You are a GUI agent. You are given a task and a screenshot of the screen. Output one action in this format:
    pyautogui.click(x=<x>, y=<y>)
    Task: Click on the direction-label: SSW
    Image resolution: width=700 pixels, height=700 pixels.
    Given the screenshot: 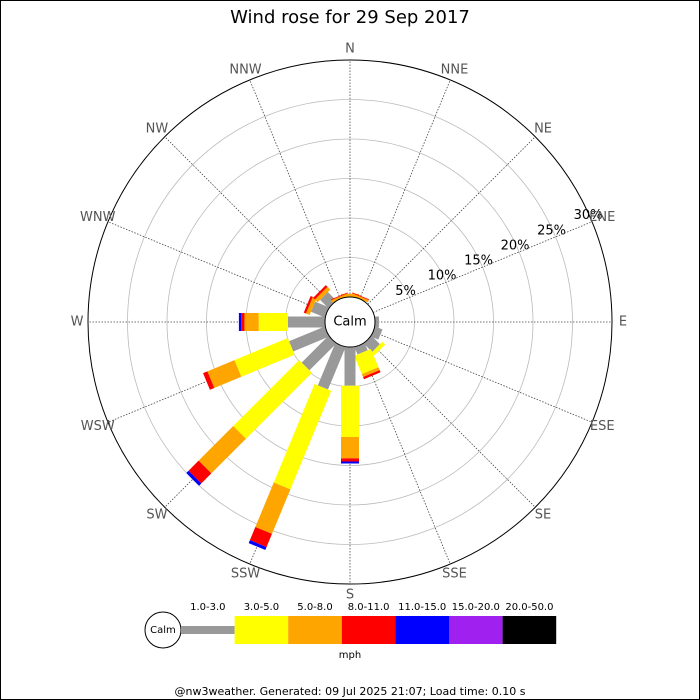 What is the action you would take?
    pyautogui.click(x=246, y=574)
    